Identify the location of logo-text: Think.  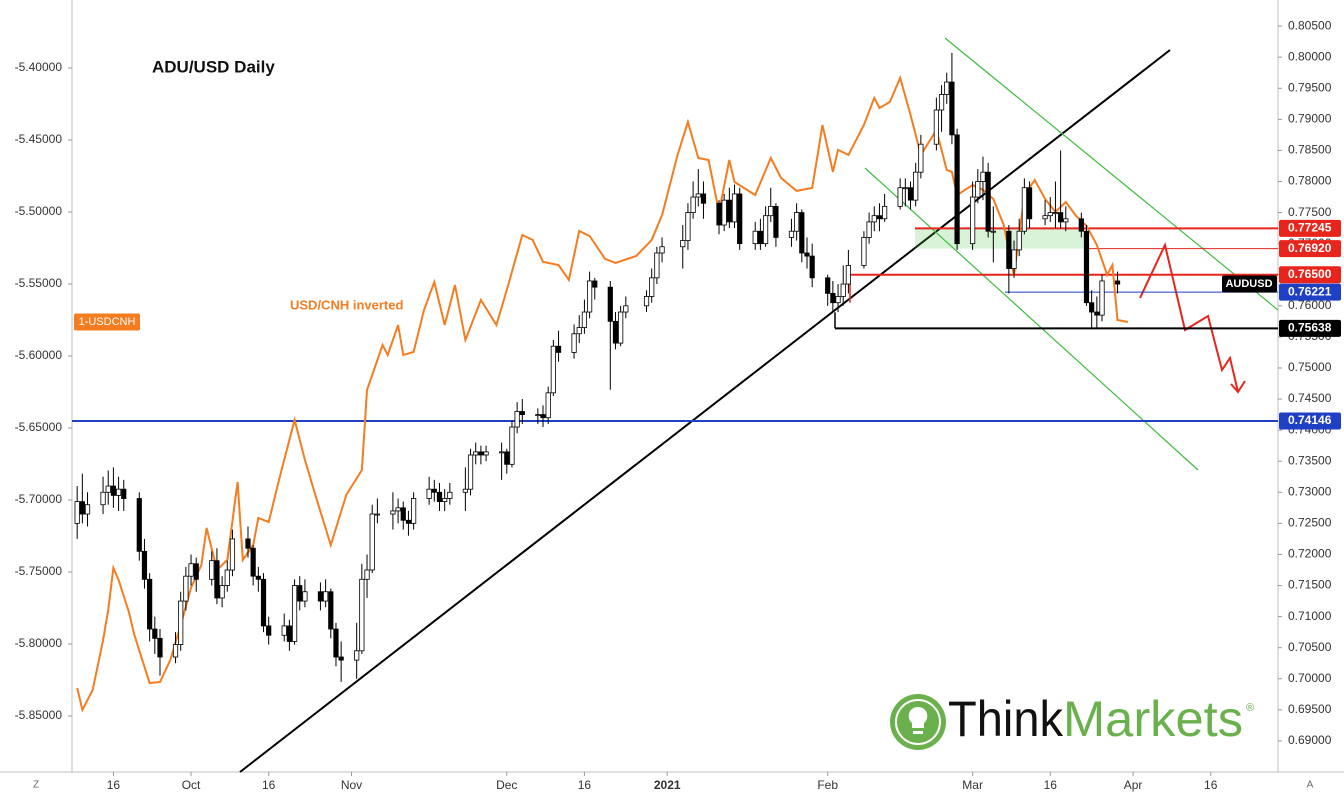
(1006, 719).